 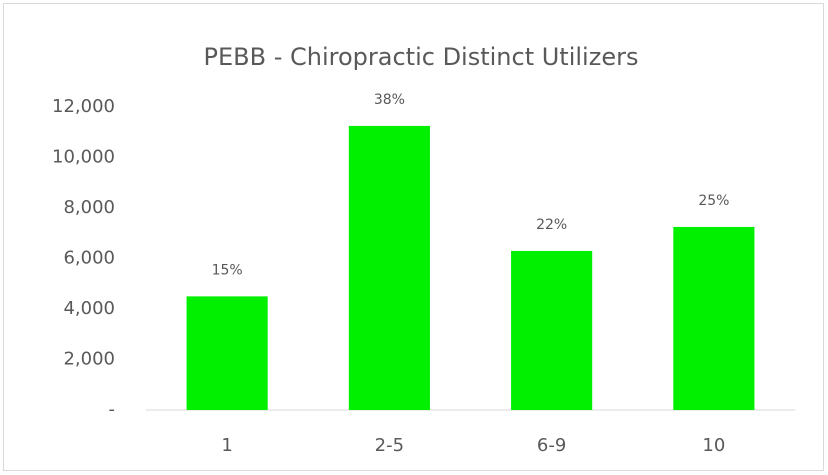 I want to click on data-label: 22%, so click(x=551, y=225).